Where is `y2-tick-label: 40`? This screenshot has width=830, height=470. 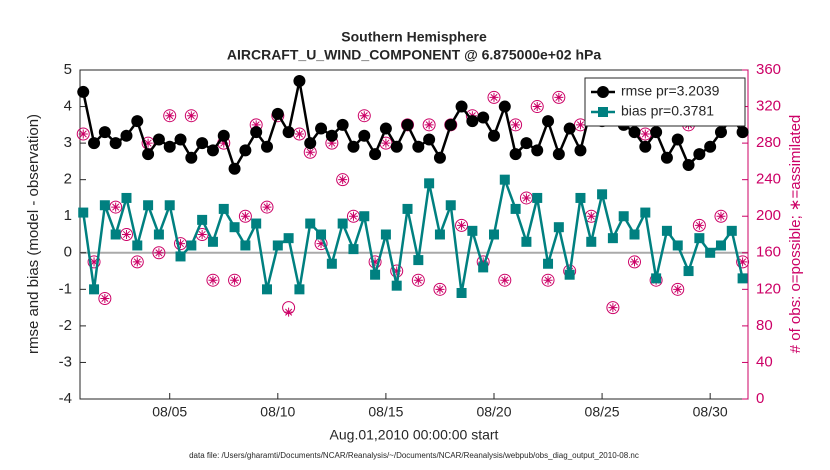 y2-tick-label: 40 is located at coordinates (764, 361).